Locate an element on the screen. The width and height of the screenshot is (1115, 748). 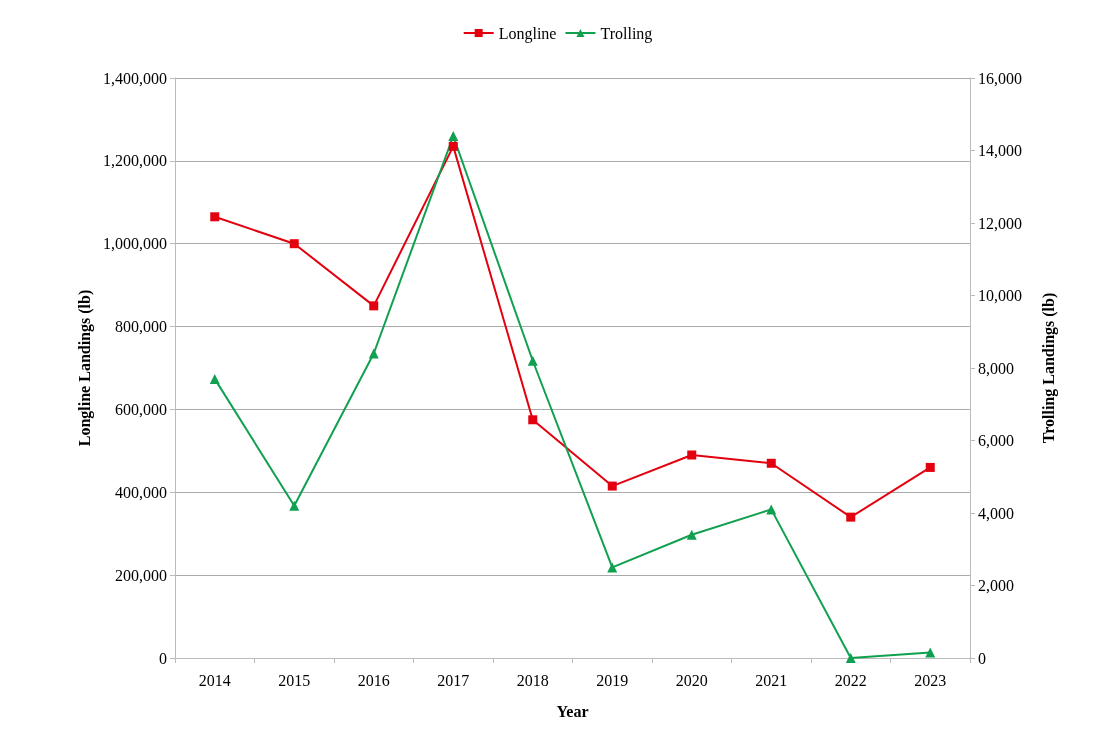
y-tick-label: 200,000 is located at coordinates (141, 575).